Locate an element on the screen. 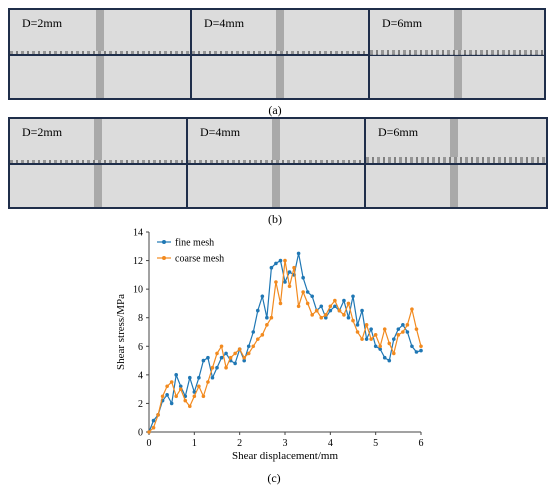  specimen-panel-b-3: D=6mm is located at coordinates (456, 163).